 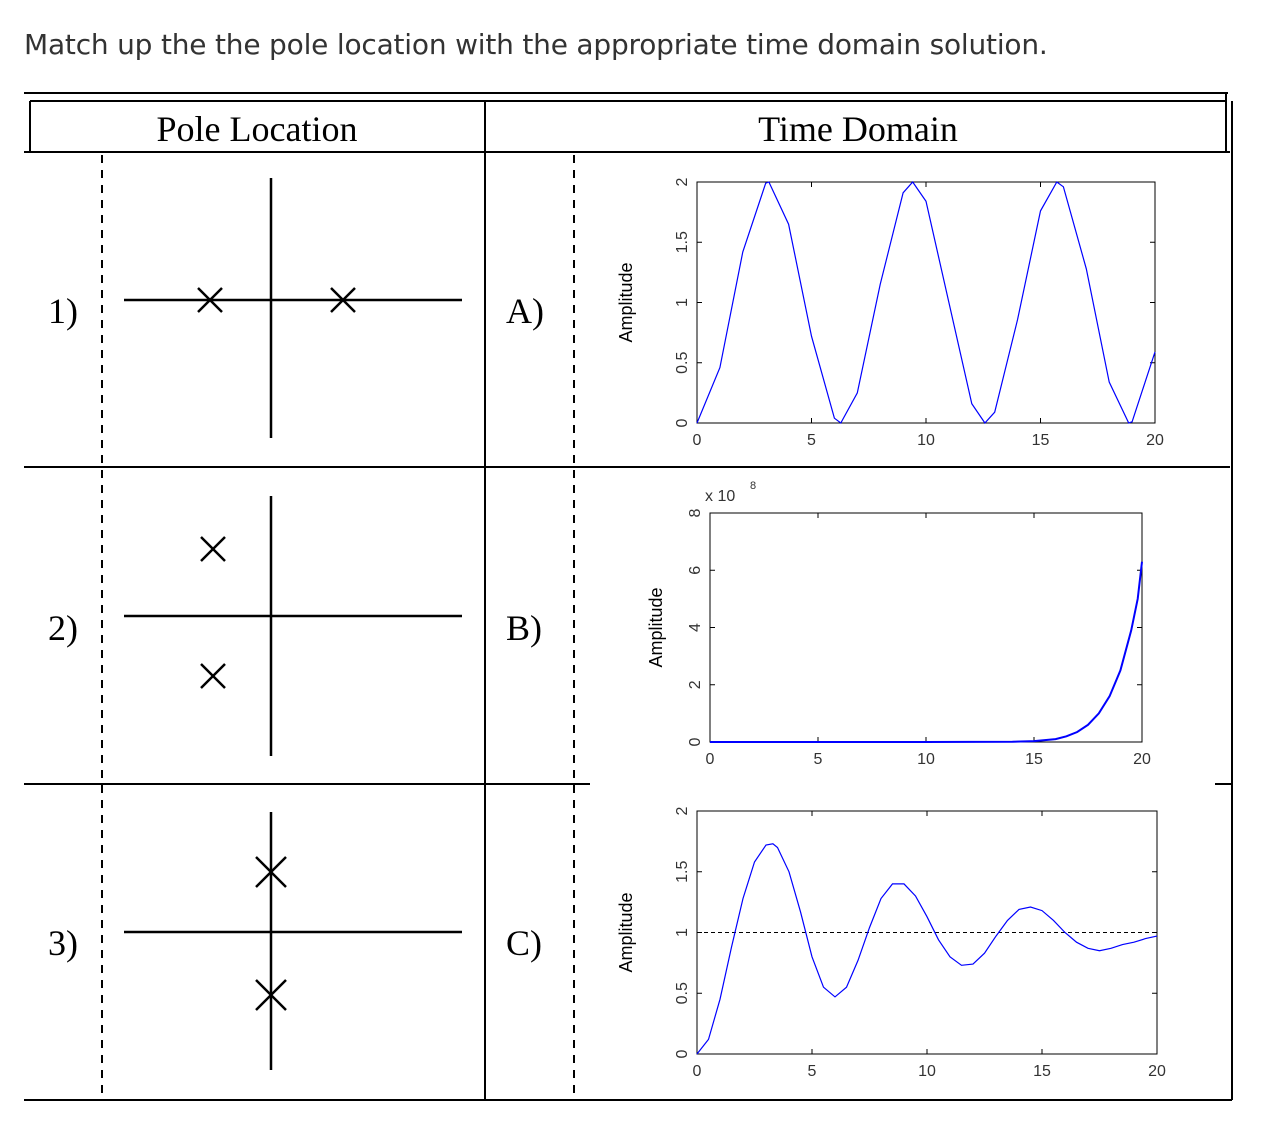 I want to click on y-tick-label: 8, so click(x=695, y=512).